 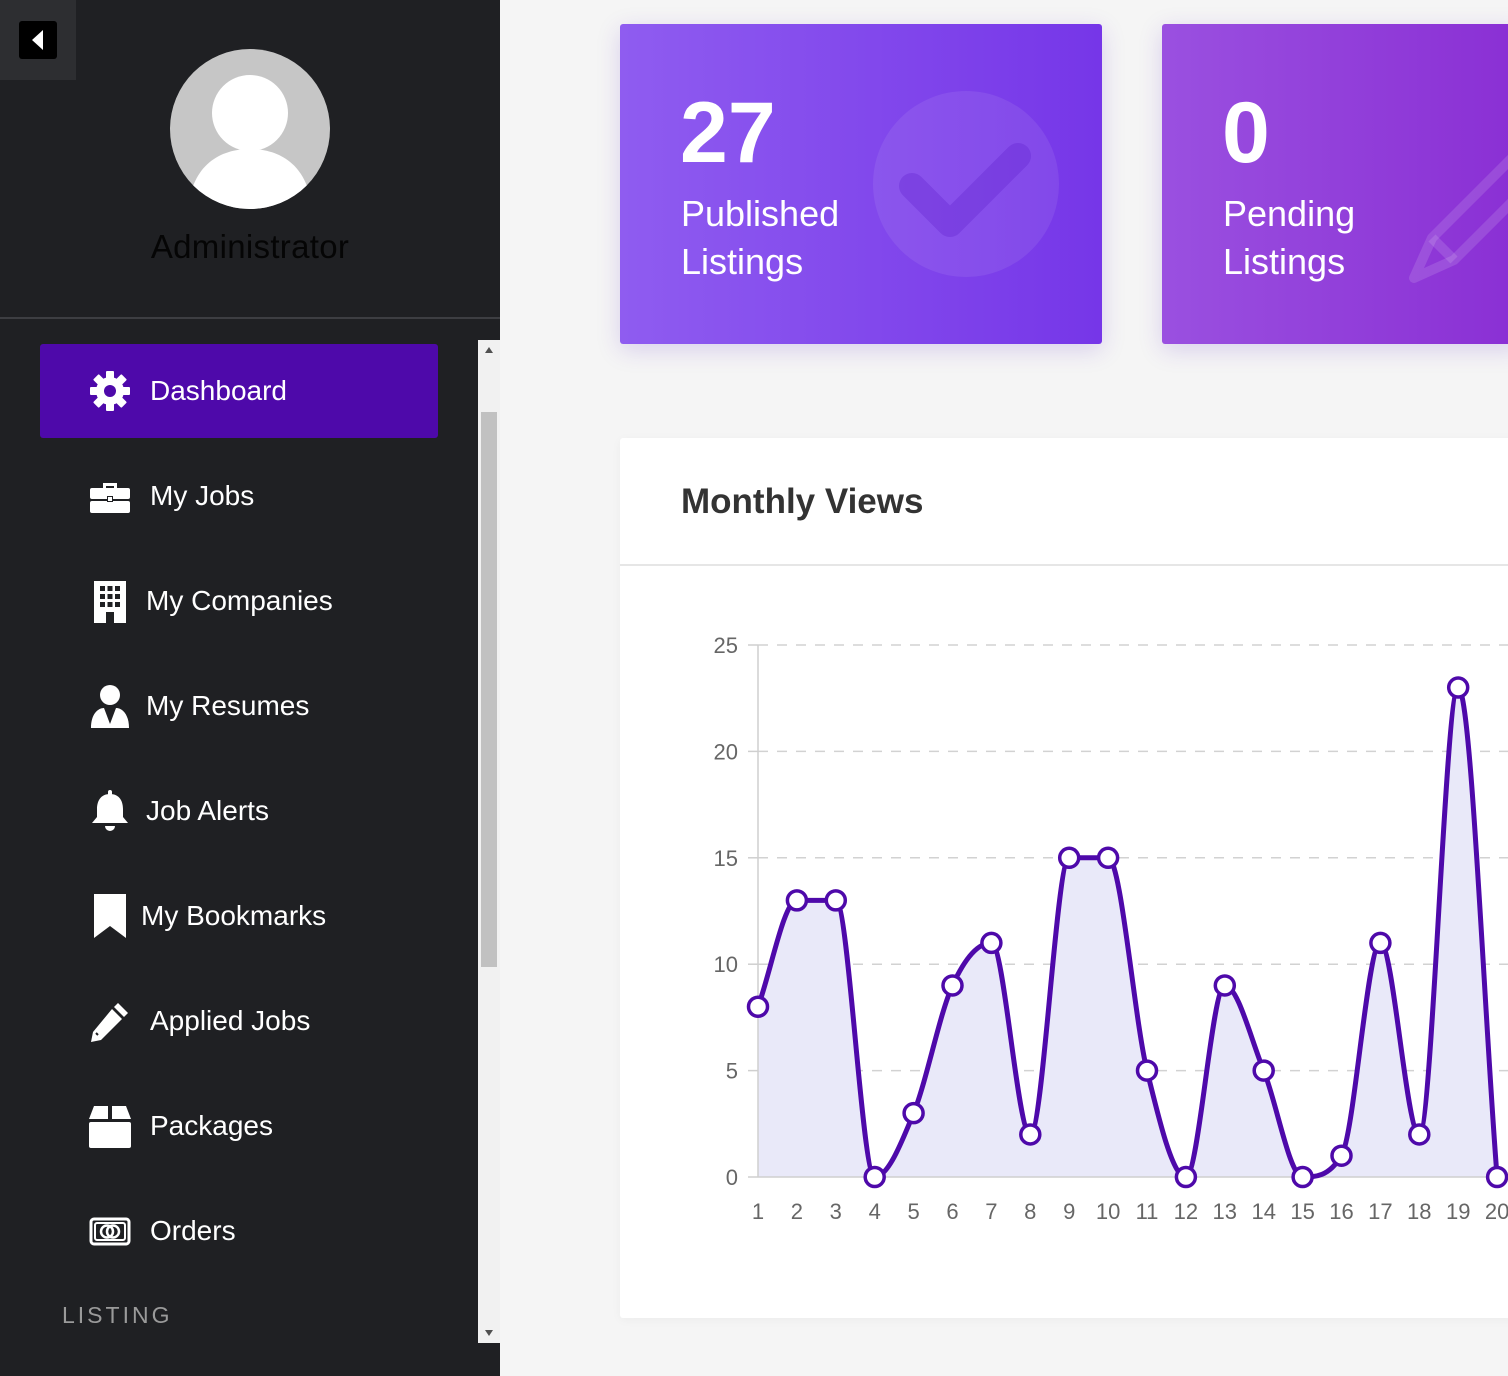 I want to click on sidebar-item-label: Packages, so click(x=211, y=1125).